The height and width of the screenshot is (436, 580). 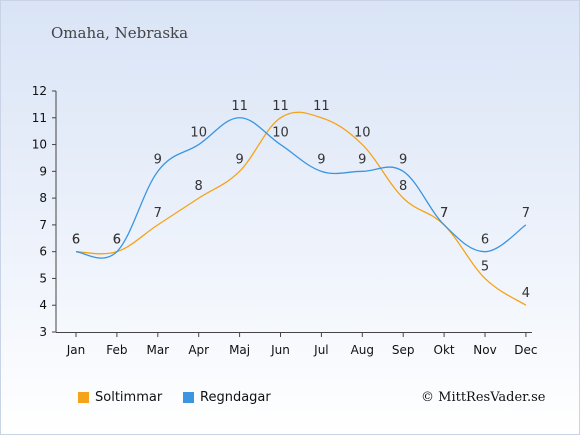 What do you see at coordinates (157, 350) in the screenshot?
I see `x-tick-label: Mar` at bounding box center [157, 350].